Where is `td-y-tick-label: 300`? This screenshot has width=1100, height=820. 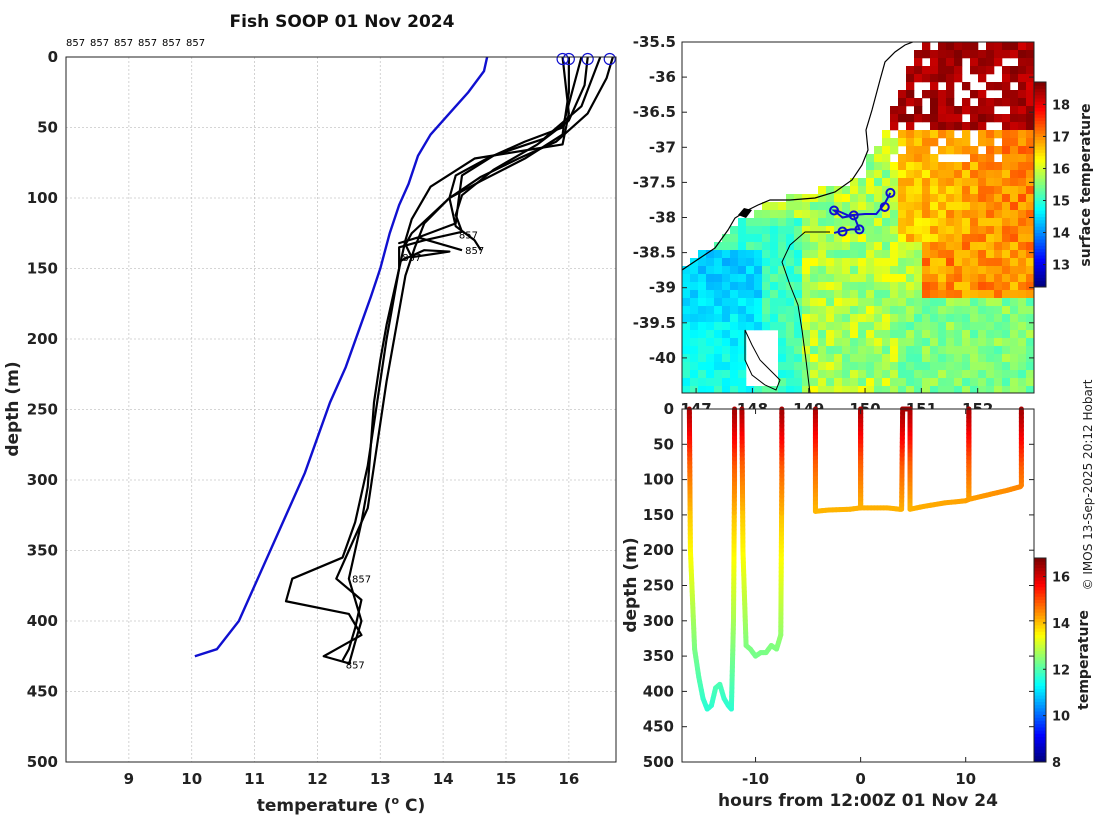
td-y-tick-label: 300 is located at coordinates (658, 621).